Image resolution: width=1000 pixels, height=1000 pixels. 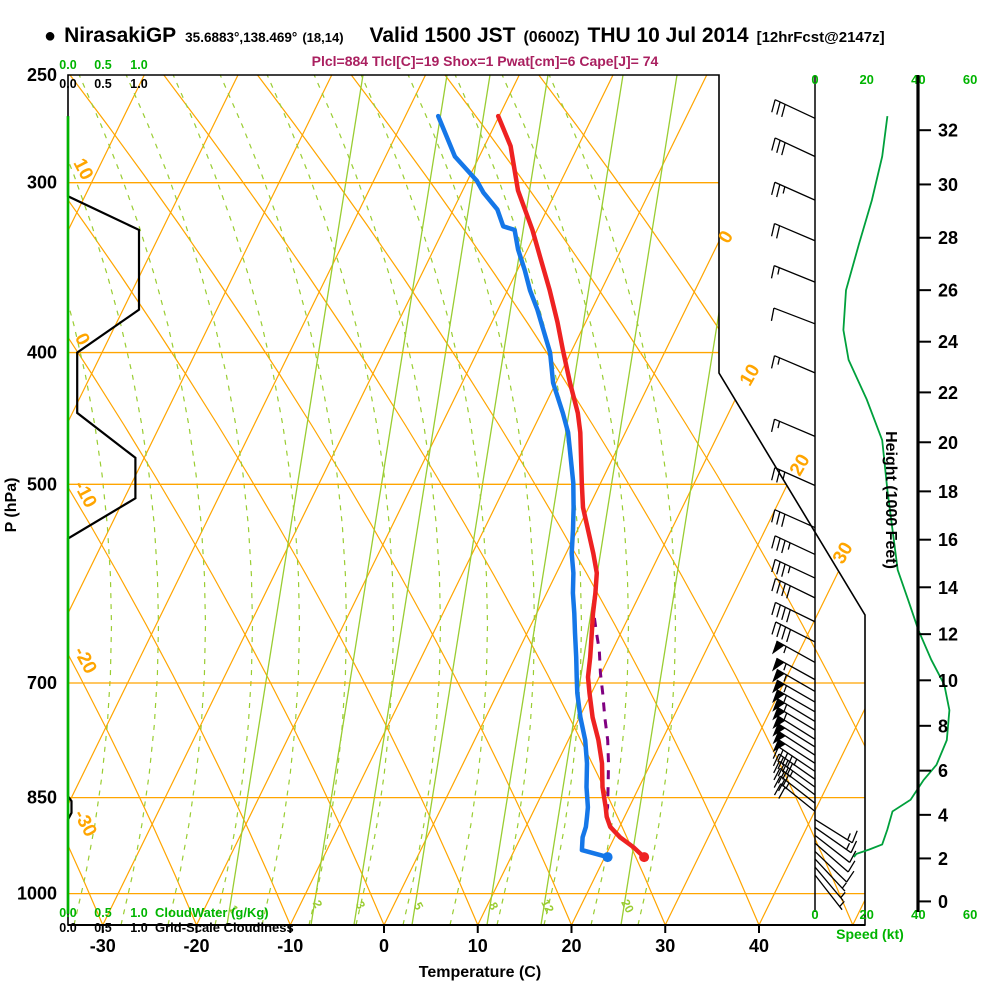 I want to click on wind-speed-panel: 00202040406060Speed (kt), so click(x=894, y=507).